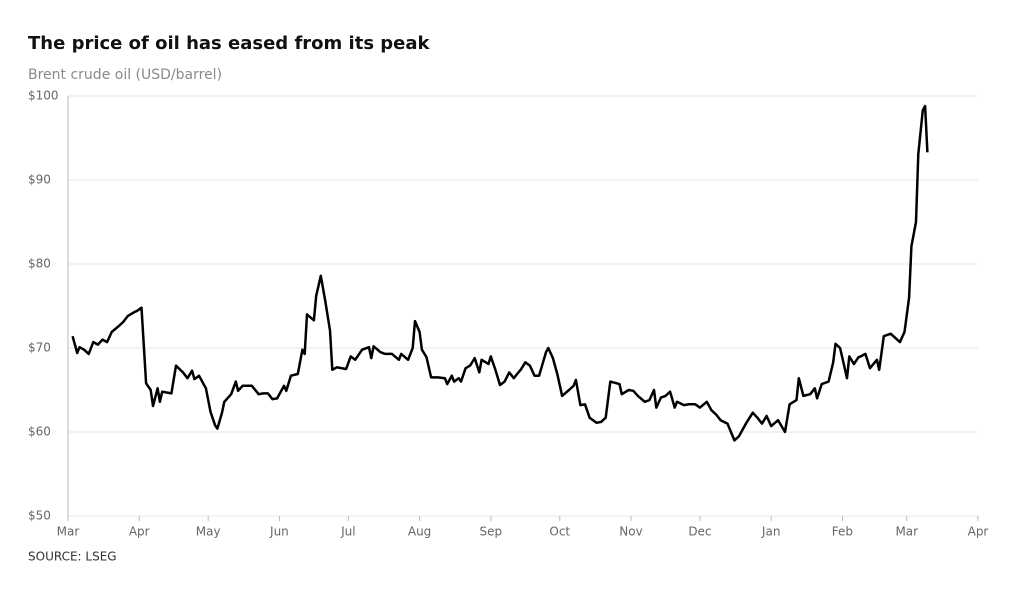  What do you see at coordinates (279, 532) in the screenshot?
I see `x-tick-label: Jun` at bounding box center [279, 532].